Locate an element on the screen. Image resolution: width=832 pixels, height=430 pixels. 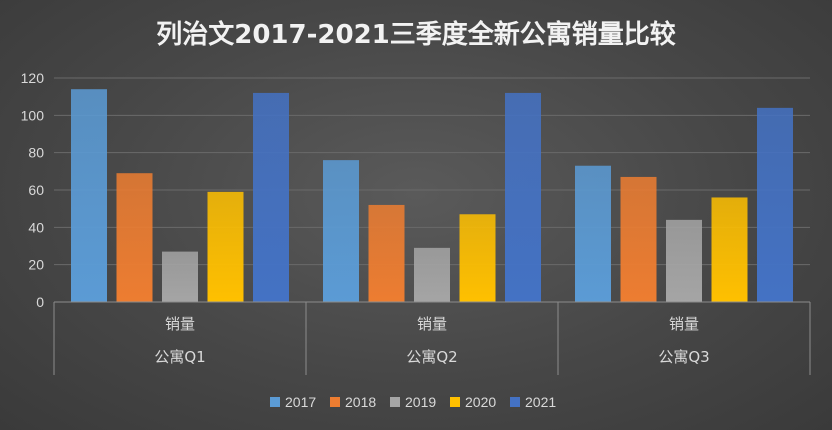
y-tick-label: 20 is located at coordinates (36, 265).